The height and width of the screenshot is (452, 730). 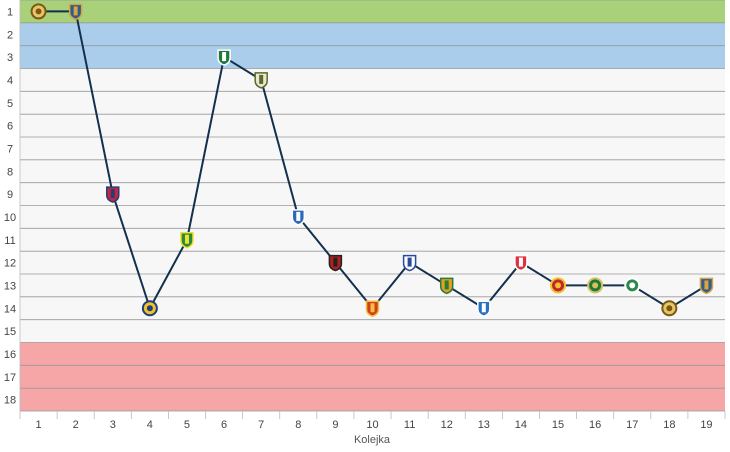 I want to click on x-tick-label: 2, so click(x=76, y=425).